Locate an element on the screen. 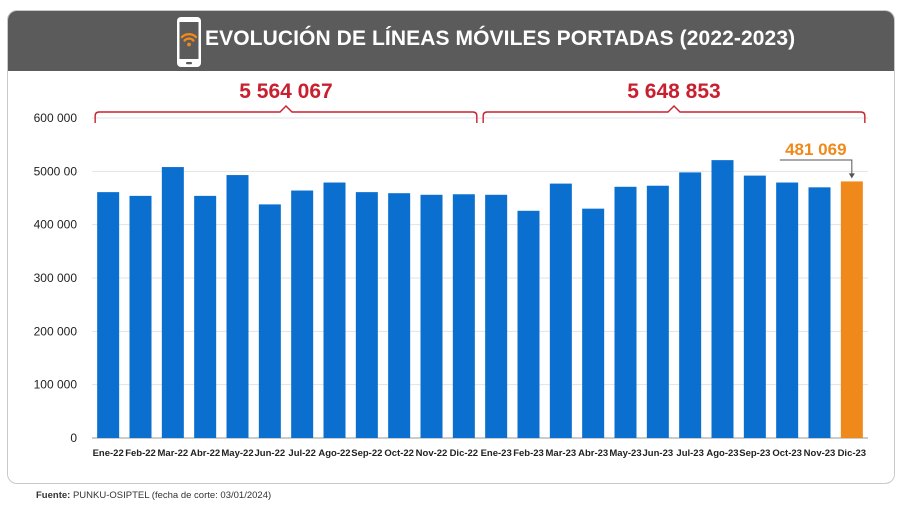 The height and width of the screenshot is (510, 900). x-tick-label: Jun-23 is located at coordinates (658, 453).